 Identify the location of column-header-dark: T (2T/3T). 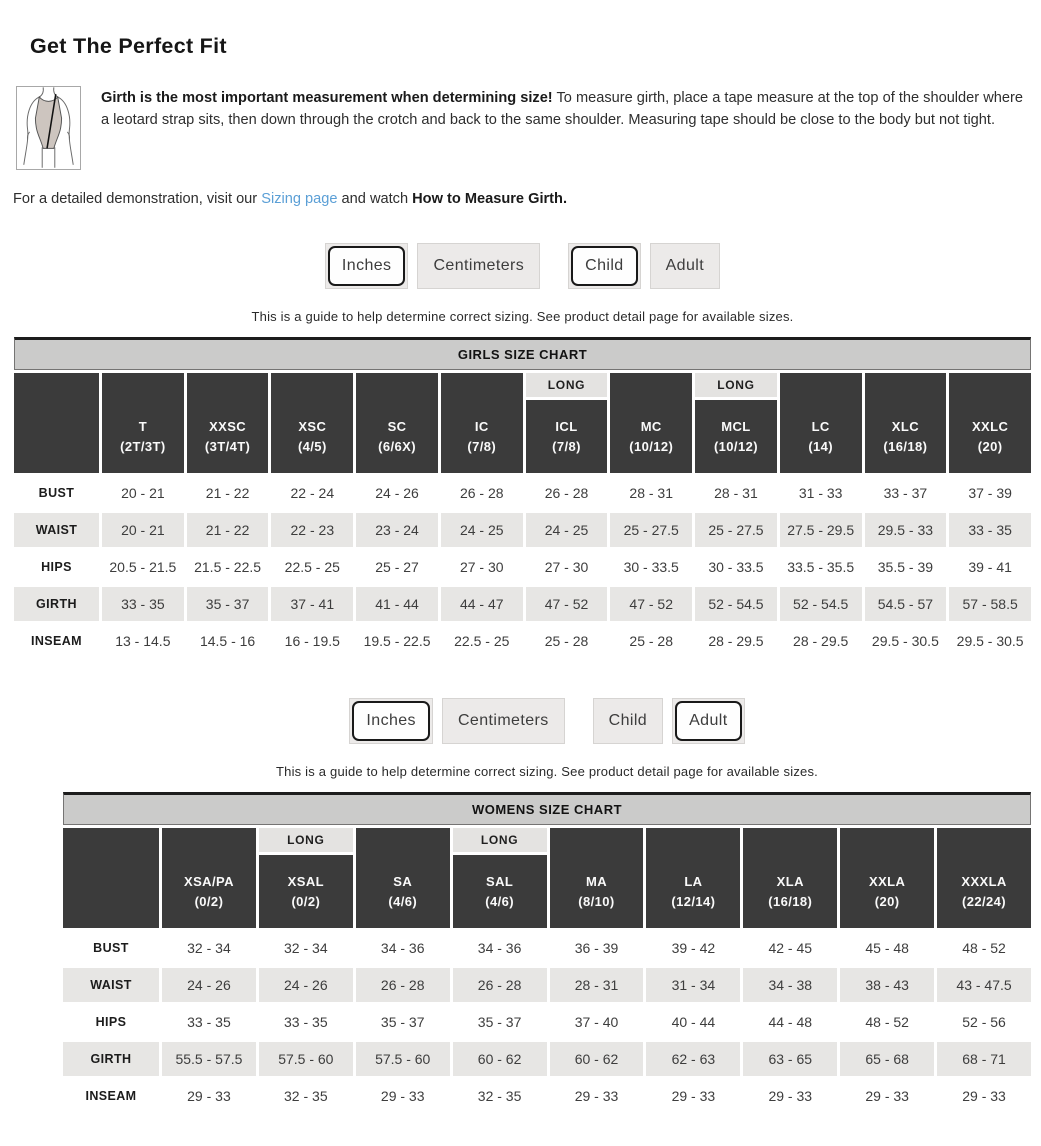
(143, 423).